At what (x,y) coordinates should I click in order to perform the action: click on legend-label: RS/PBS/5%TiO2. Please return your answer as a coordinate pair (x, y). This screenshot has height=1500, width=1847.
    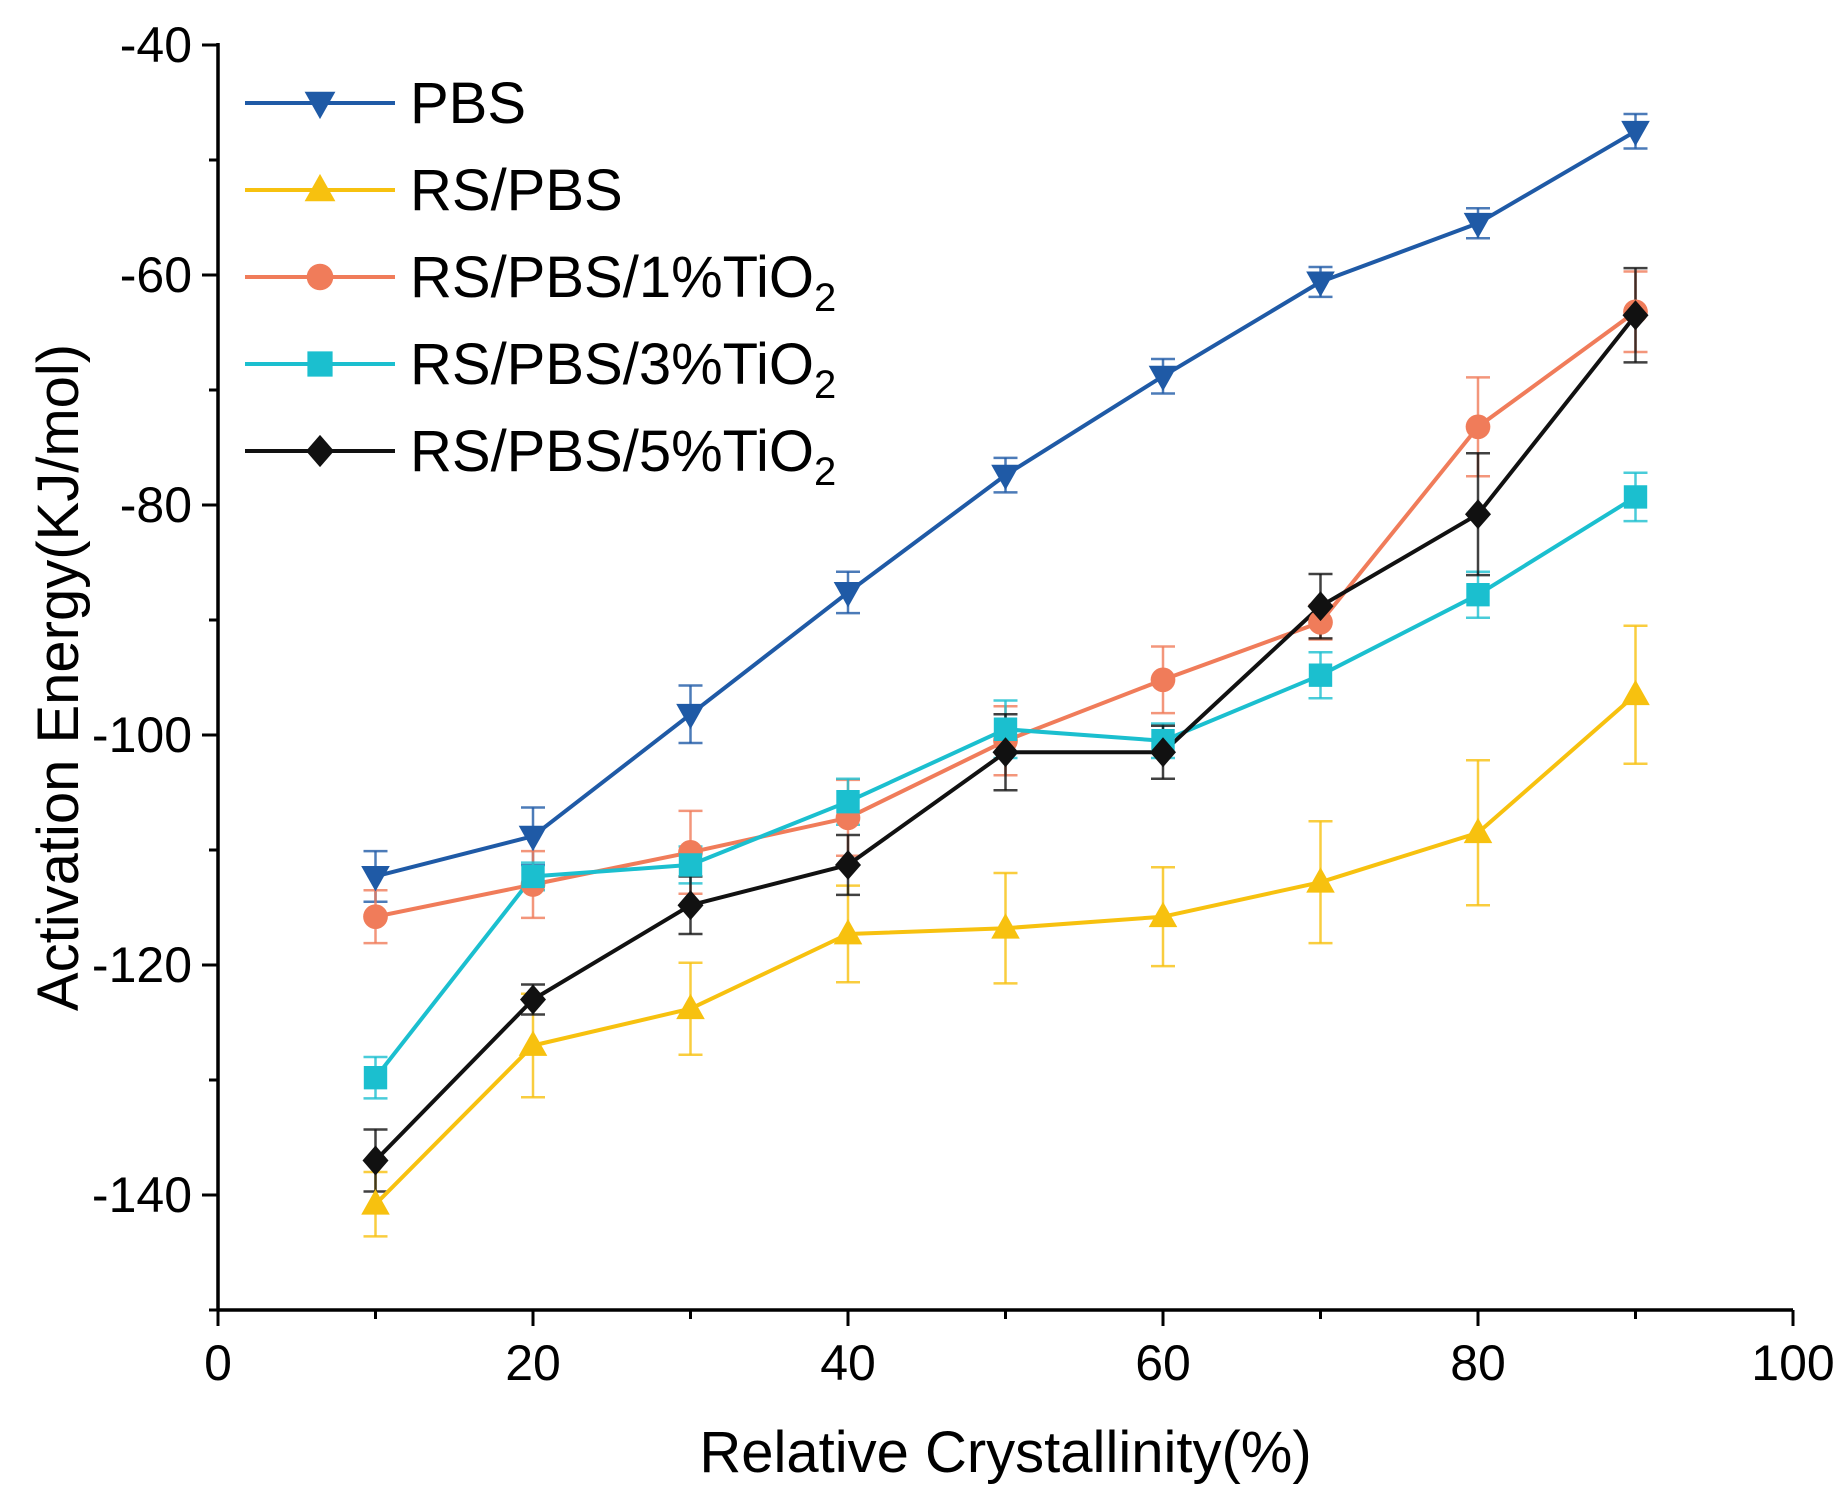
    Looking at the image, I should click on (623, 456).